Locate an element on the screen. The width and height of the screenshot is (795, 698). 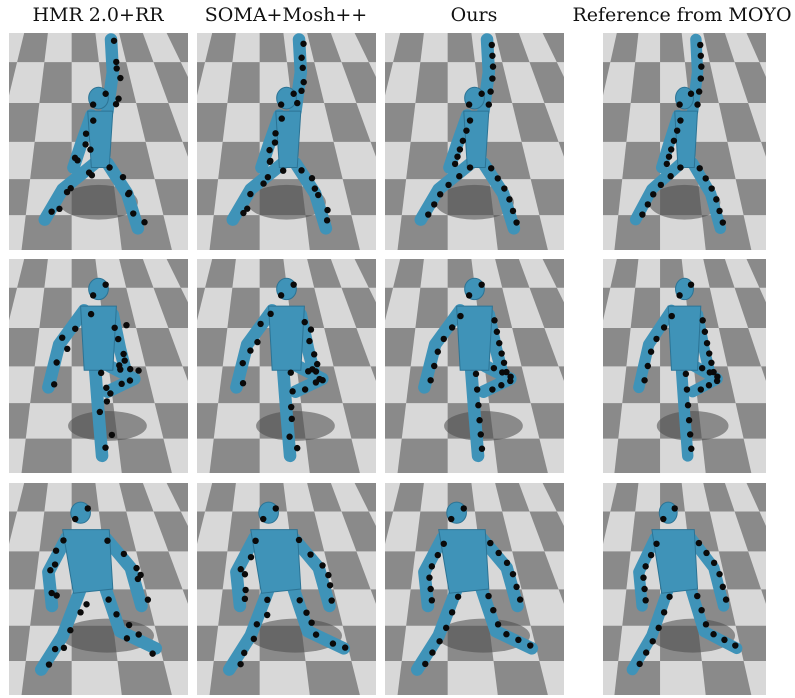
panel-hmr-row1 is located at coordinates (98, 141).